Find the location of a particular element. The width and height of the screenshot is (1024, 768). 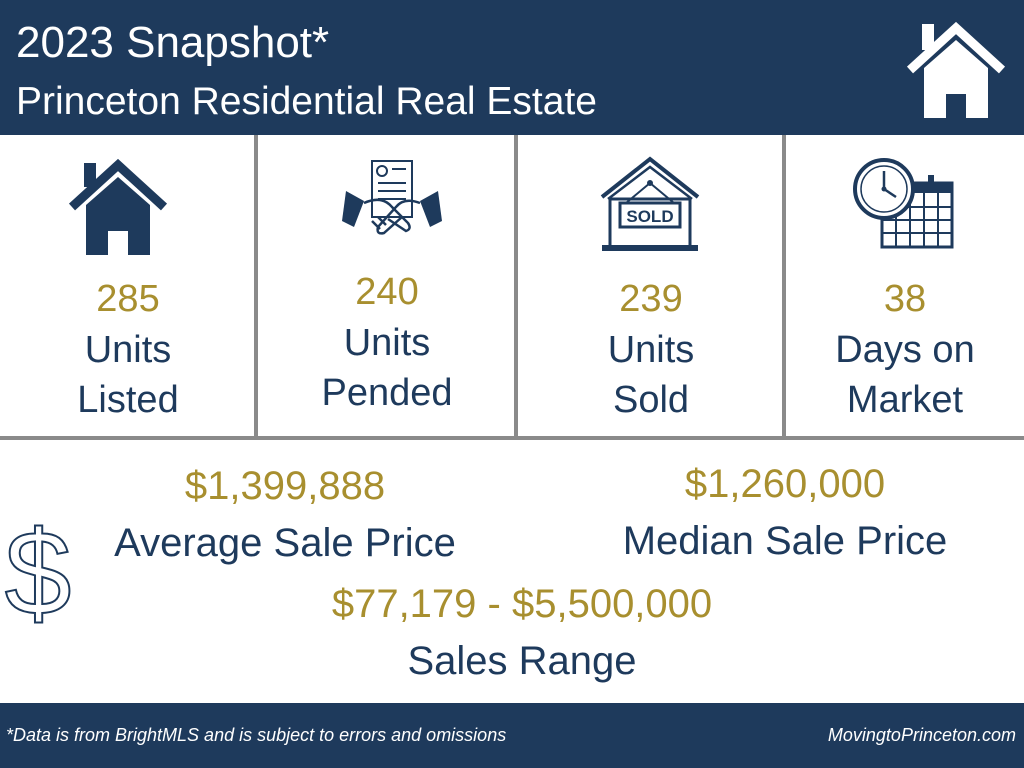

stat-label-line1: Days on is located at coordinates (905, 350).